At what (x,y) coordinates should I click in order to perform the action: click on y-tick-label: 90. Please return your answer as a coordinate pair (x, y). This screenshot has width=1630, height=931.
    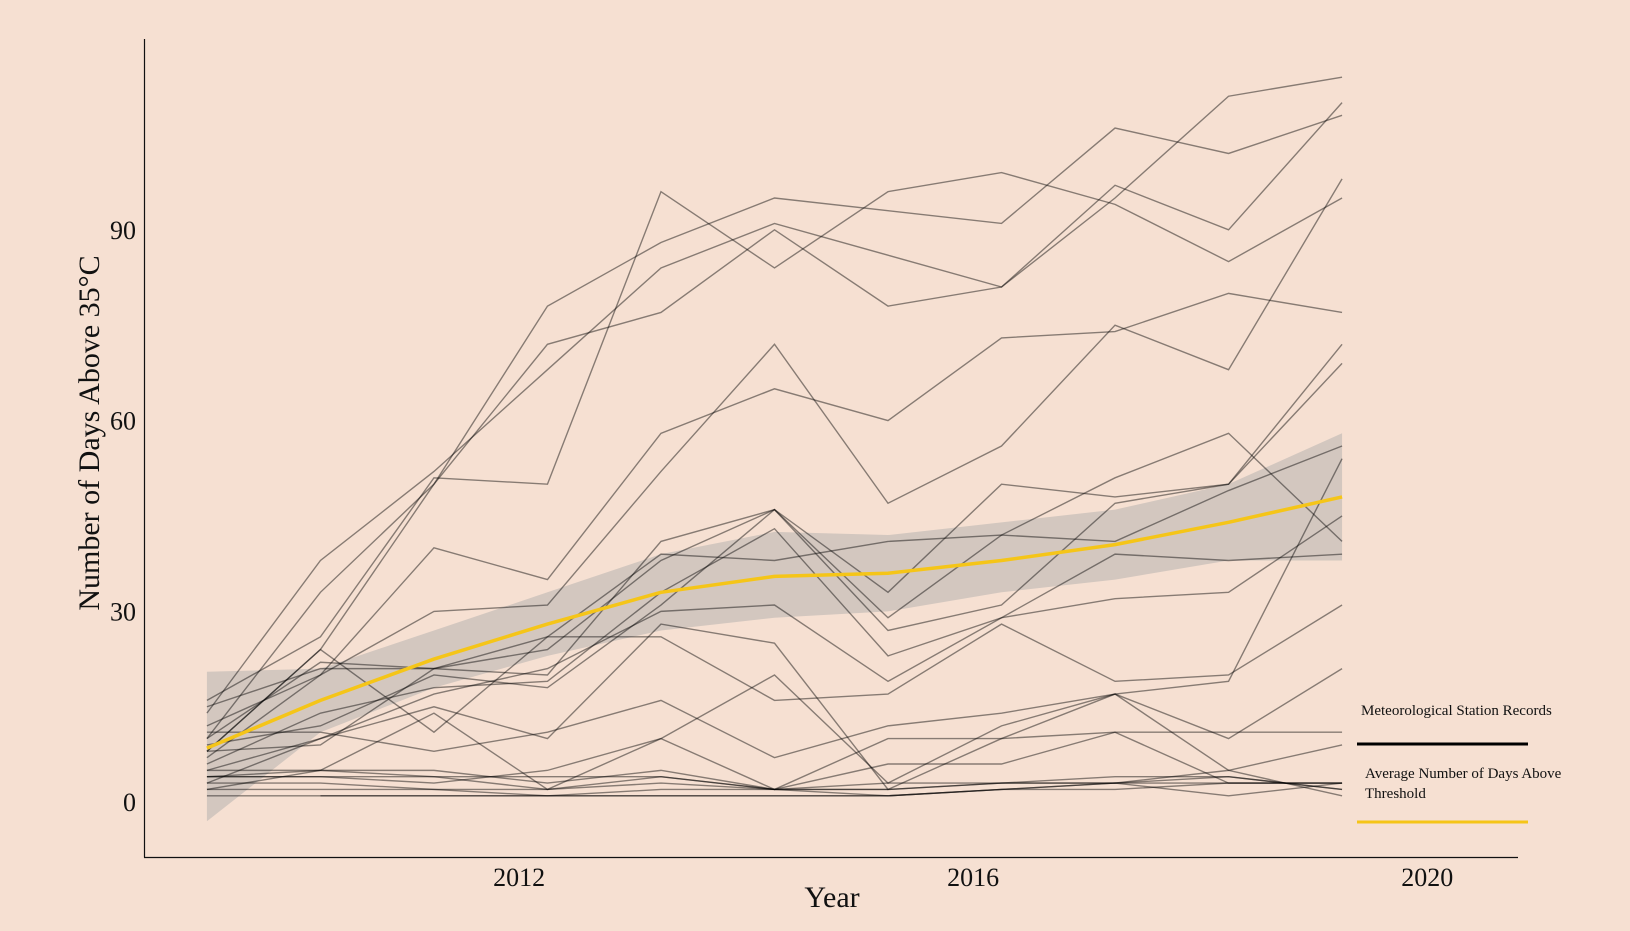
    Looking at the image, I should click on (123, 230).